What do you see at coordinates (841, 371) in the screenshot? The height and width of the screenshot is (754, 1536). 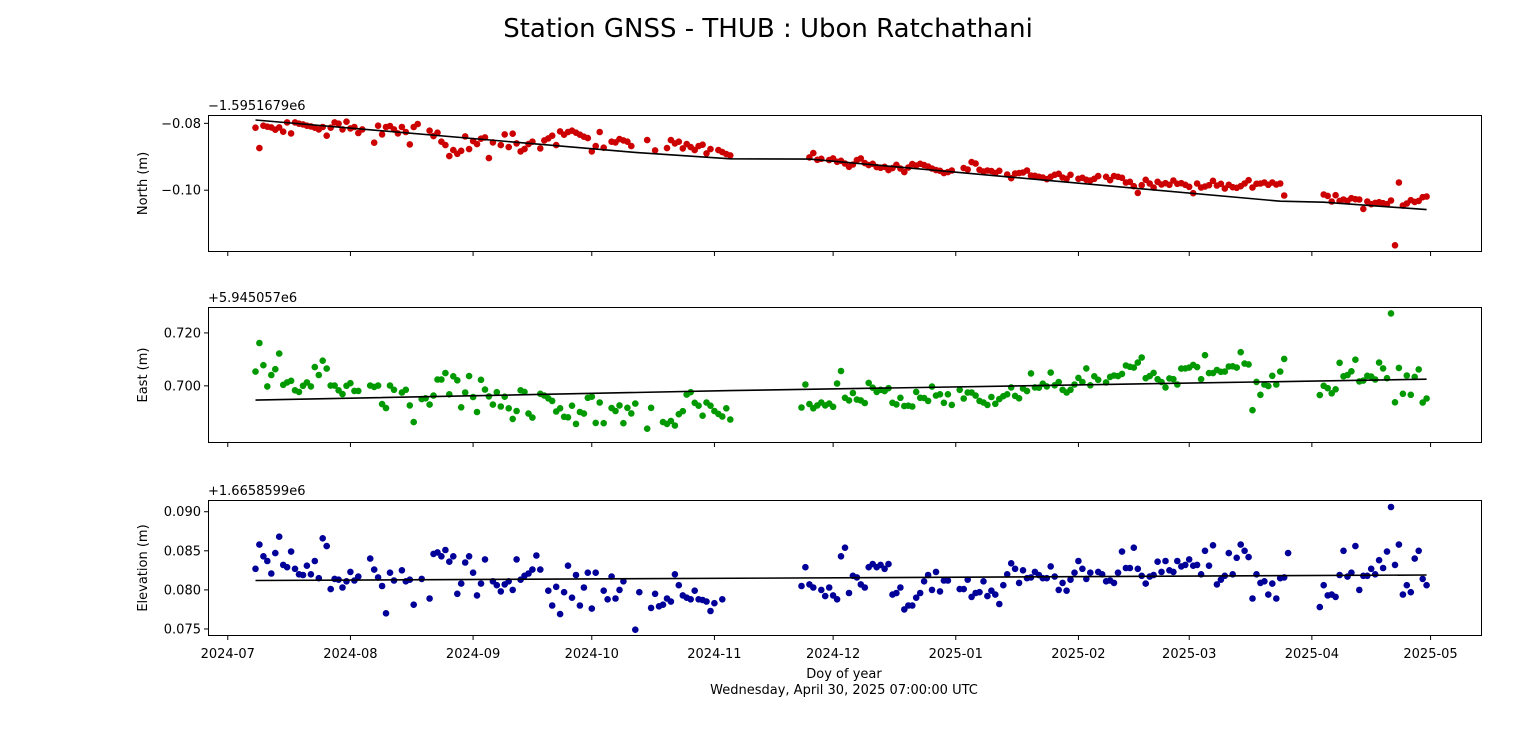 I see `east-points` at bounding box center [841, 371].